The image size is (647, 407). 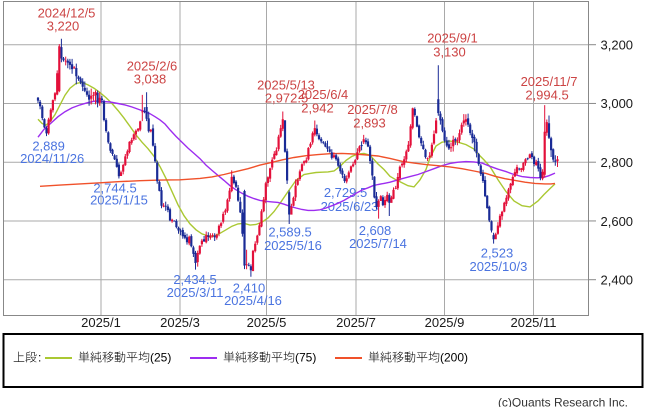 What do you see at coordinates (286, 98) in the screenshot?
I see `svg-text: 2,972.5` at bounding box center [286, 98].